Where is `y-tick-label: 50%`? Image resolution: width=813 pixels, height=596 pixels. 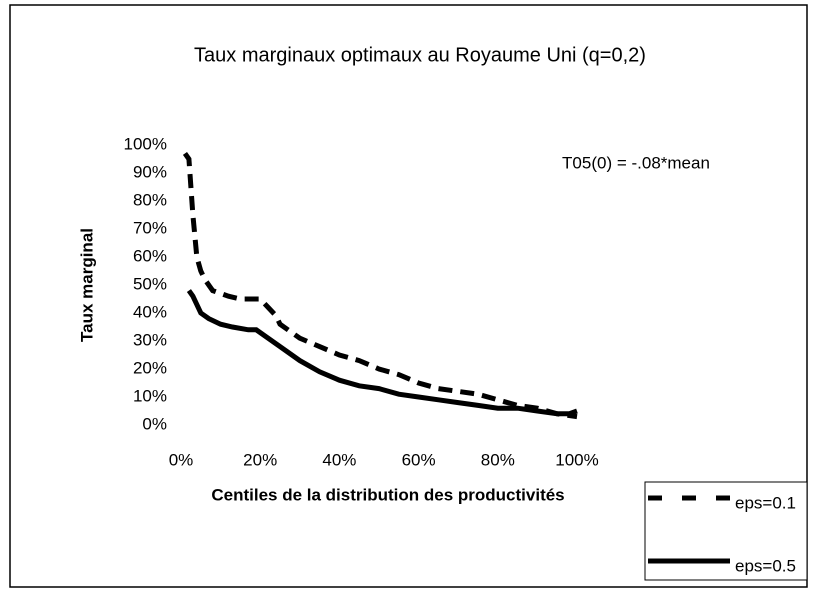
y-tick-label: 50% is located at coordinates (150, 283).